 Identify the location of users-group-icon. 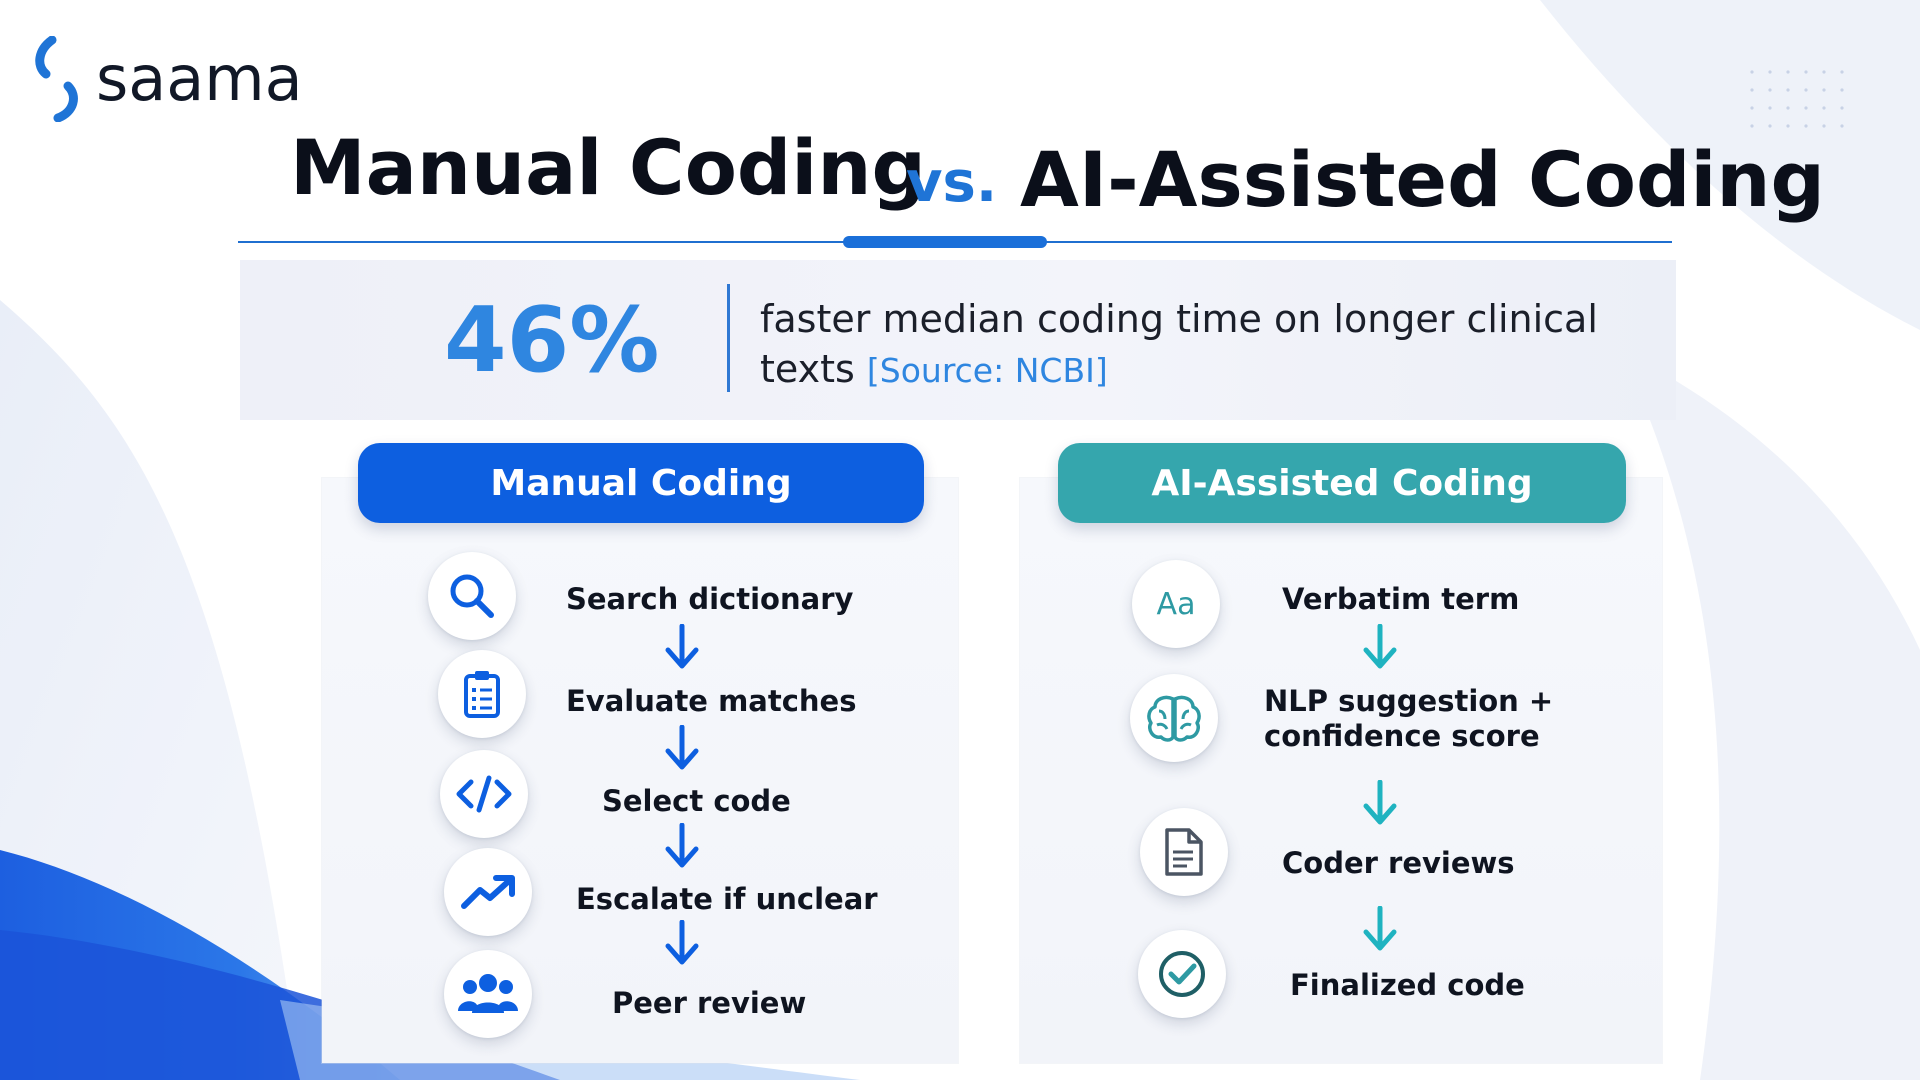
(488, 993).